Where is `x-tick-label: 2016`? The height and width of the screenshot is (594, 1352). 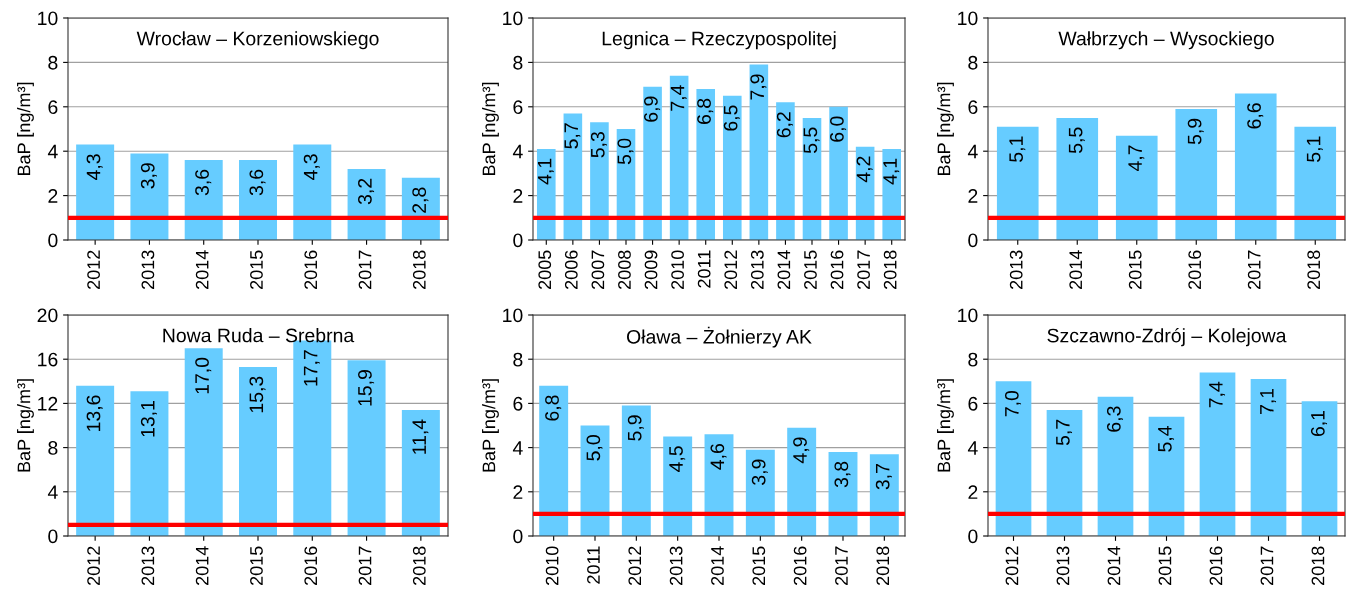
x-tick-label: 2016 is located at coordinates (1216, 565).